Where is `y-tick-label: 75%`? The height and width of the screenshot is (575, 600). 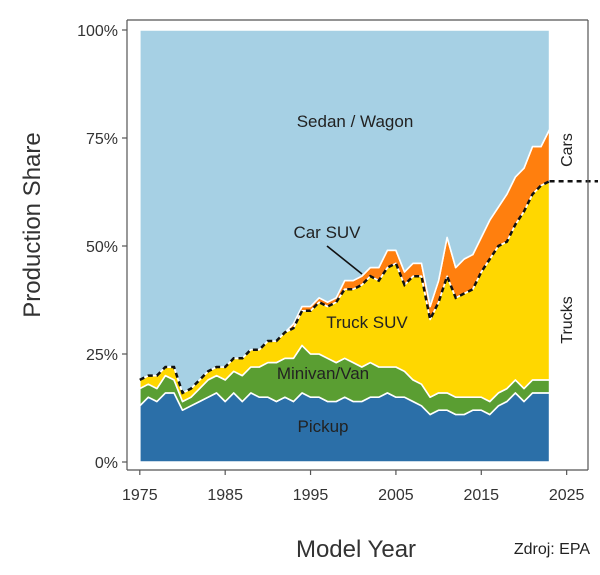
y-tick-label: 75% is located at coordinates (102, 139).